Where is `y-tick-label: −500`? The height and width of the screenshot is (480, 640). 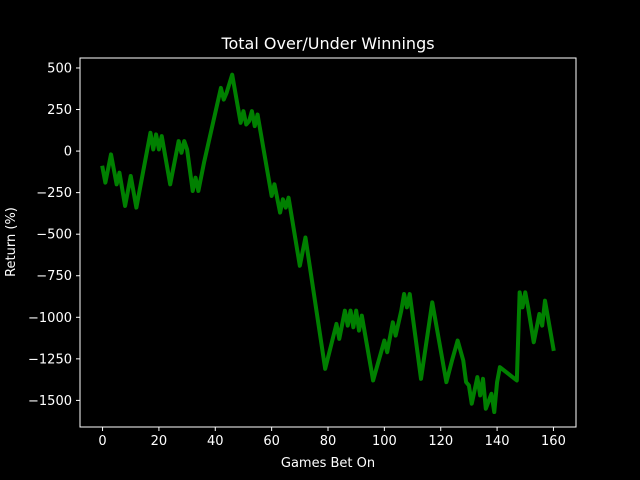
y-tick-label: −500 is located at coordinates (54, 235).